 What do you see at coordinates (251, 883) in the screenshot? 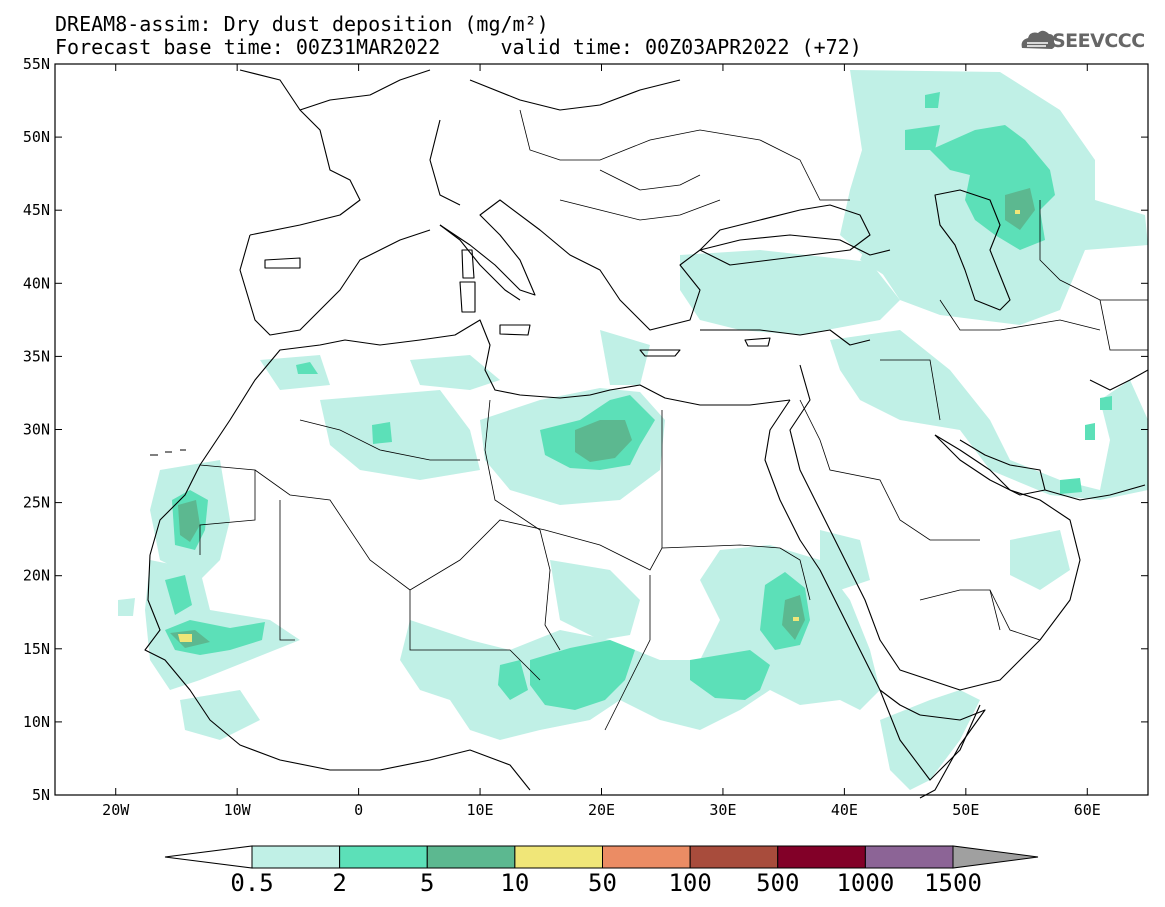
I see `colorbar-tick-label: 0.5` at bounding box center [251, 883].